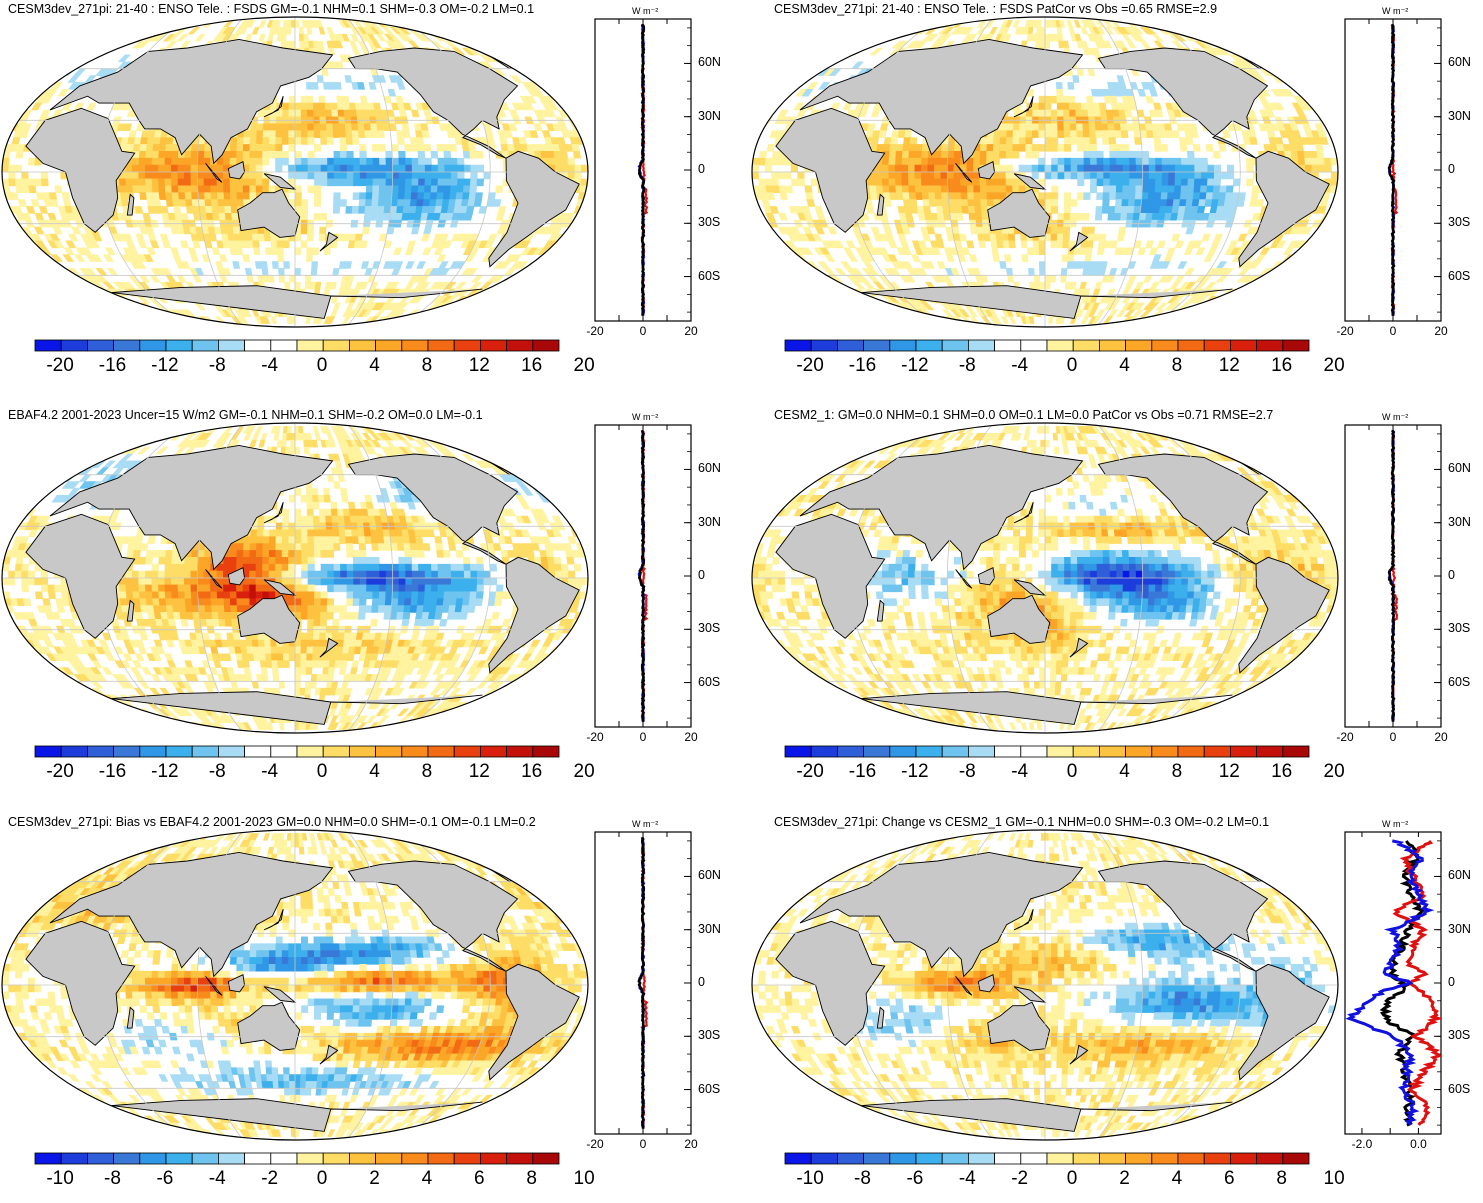  Describe the element at coordinates (1393, 987) in the screenshot. I see `zonal-mean-profile` at that location.